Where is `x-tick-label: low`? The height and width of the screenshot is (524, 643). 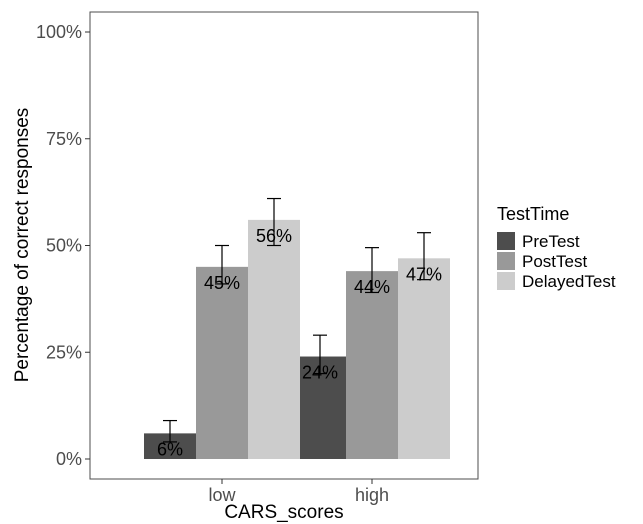 x-tick-label: low is located at coordinates (222, 495).